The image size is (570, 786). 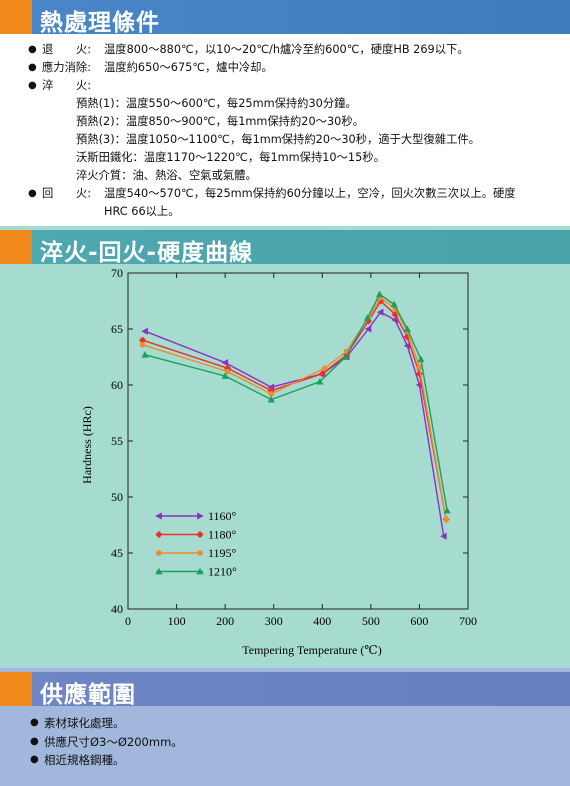 I want to click on x-tick-label: 100, so click(x=177, y=621).